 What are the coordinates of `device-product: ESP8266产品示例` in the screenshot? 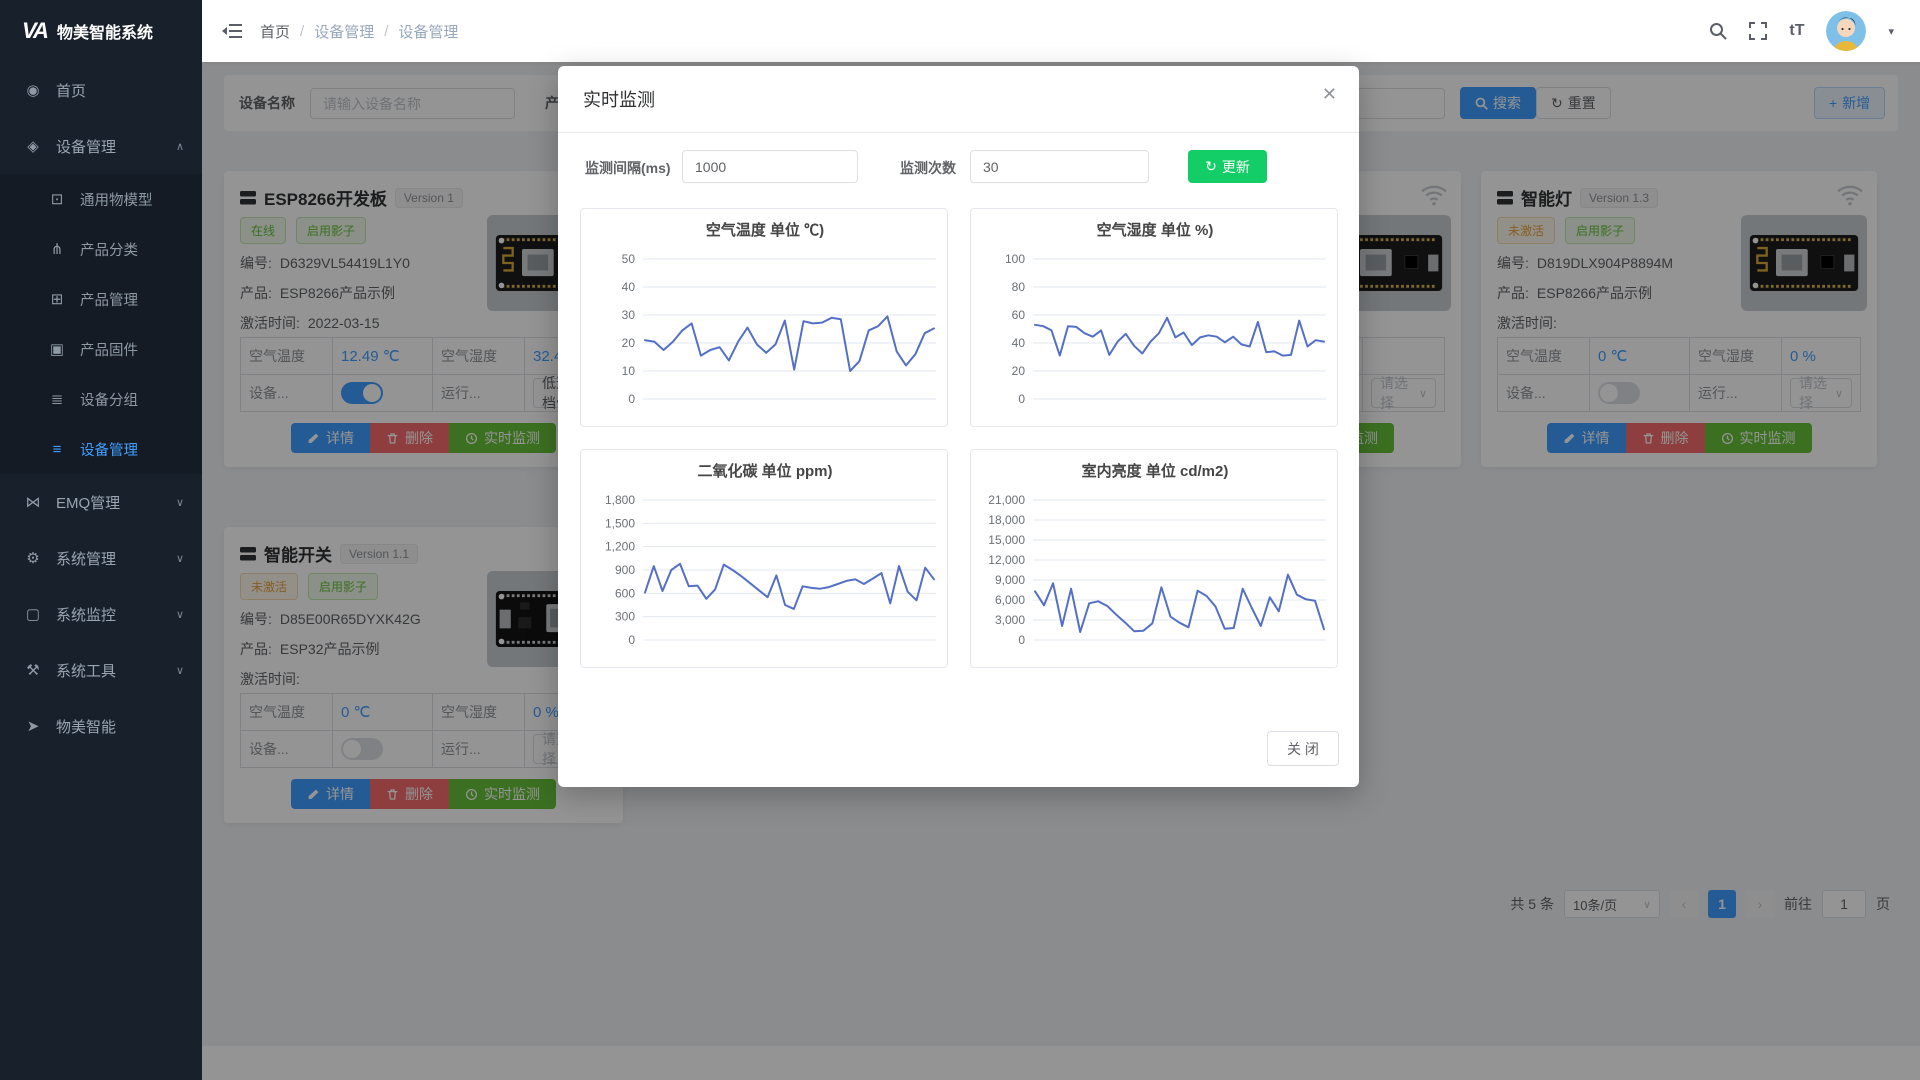 It's located at (337, 293).